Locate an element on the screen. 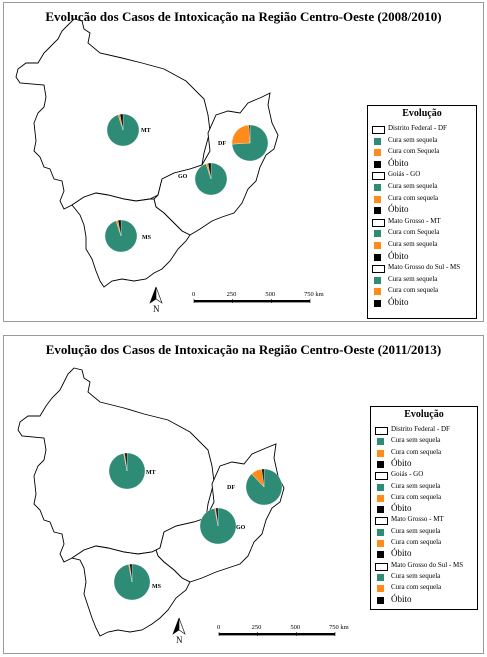  legend-label: Distrito Federal - DF is located at coordinates (420, 429).